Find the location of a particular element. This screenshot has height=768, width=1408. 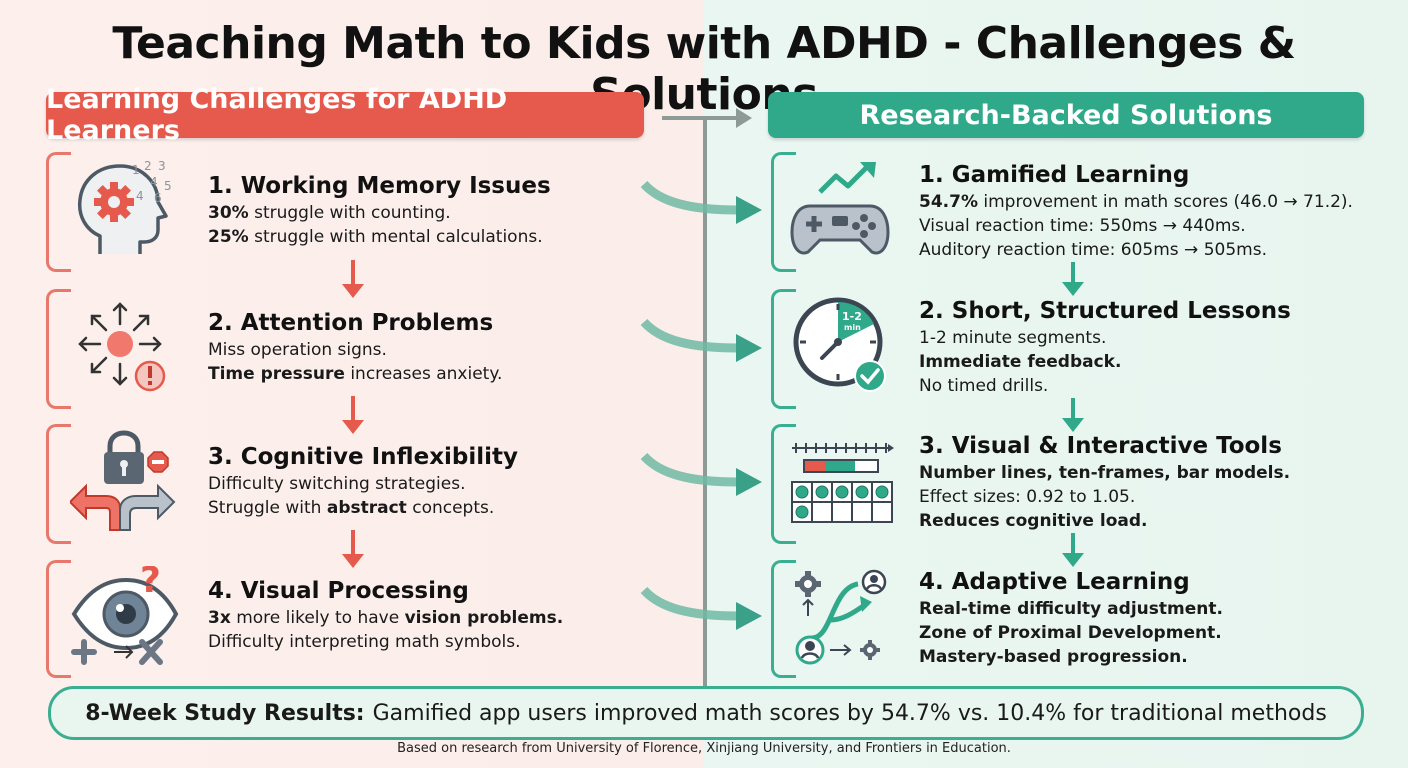

eye-symbols-icon: ? is located at coordinates (125, 615).